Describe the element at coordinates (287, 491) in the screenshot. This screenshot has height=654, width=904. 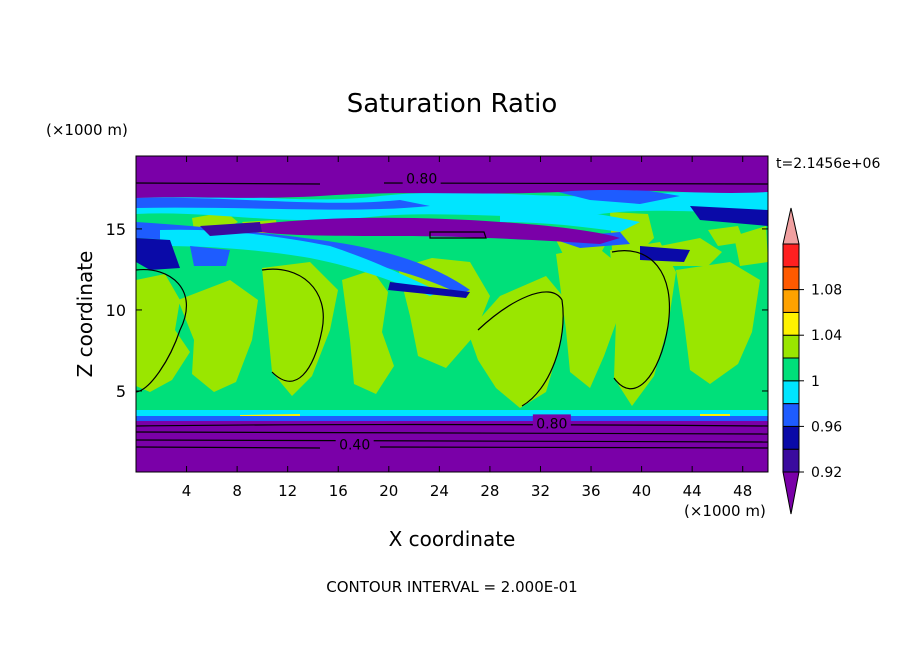
I see `x-tick-label: 12` at that location.